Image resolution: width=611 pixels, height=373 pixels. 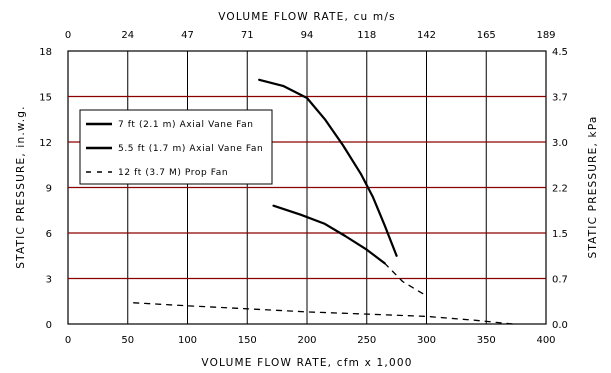 I want to click on x-axis-title: VOLUME FLOW RATE, cfm x 1,000, so click(x=306, y=363).